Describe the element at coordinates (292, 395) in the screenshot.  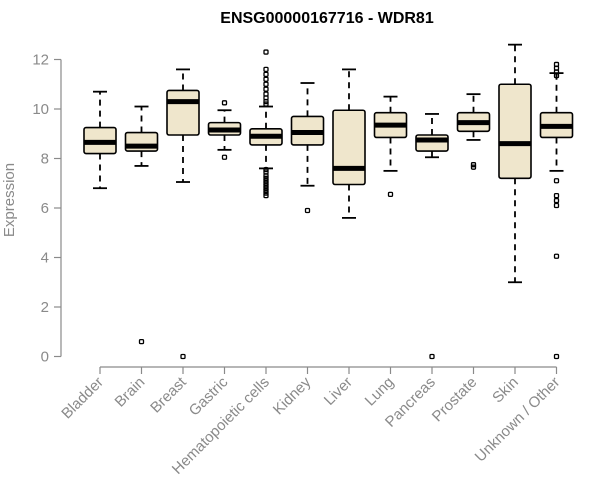
I see `x-tick-label: Kidney` at that location.